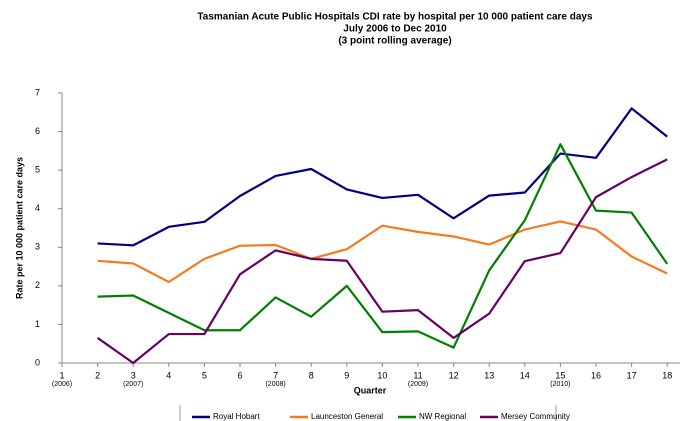 This screenshot has height=421, width=685. I want to click on x-tick-label: 2, so click(97, 375).